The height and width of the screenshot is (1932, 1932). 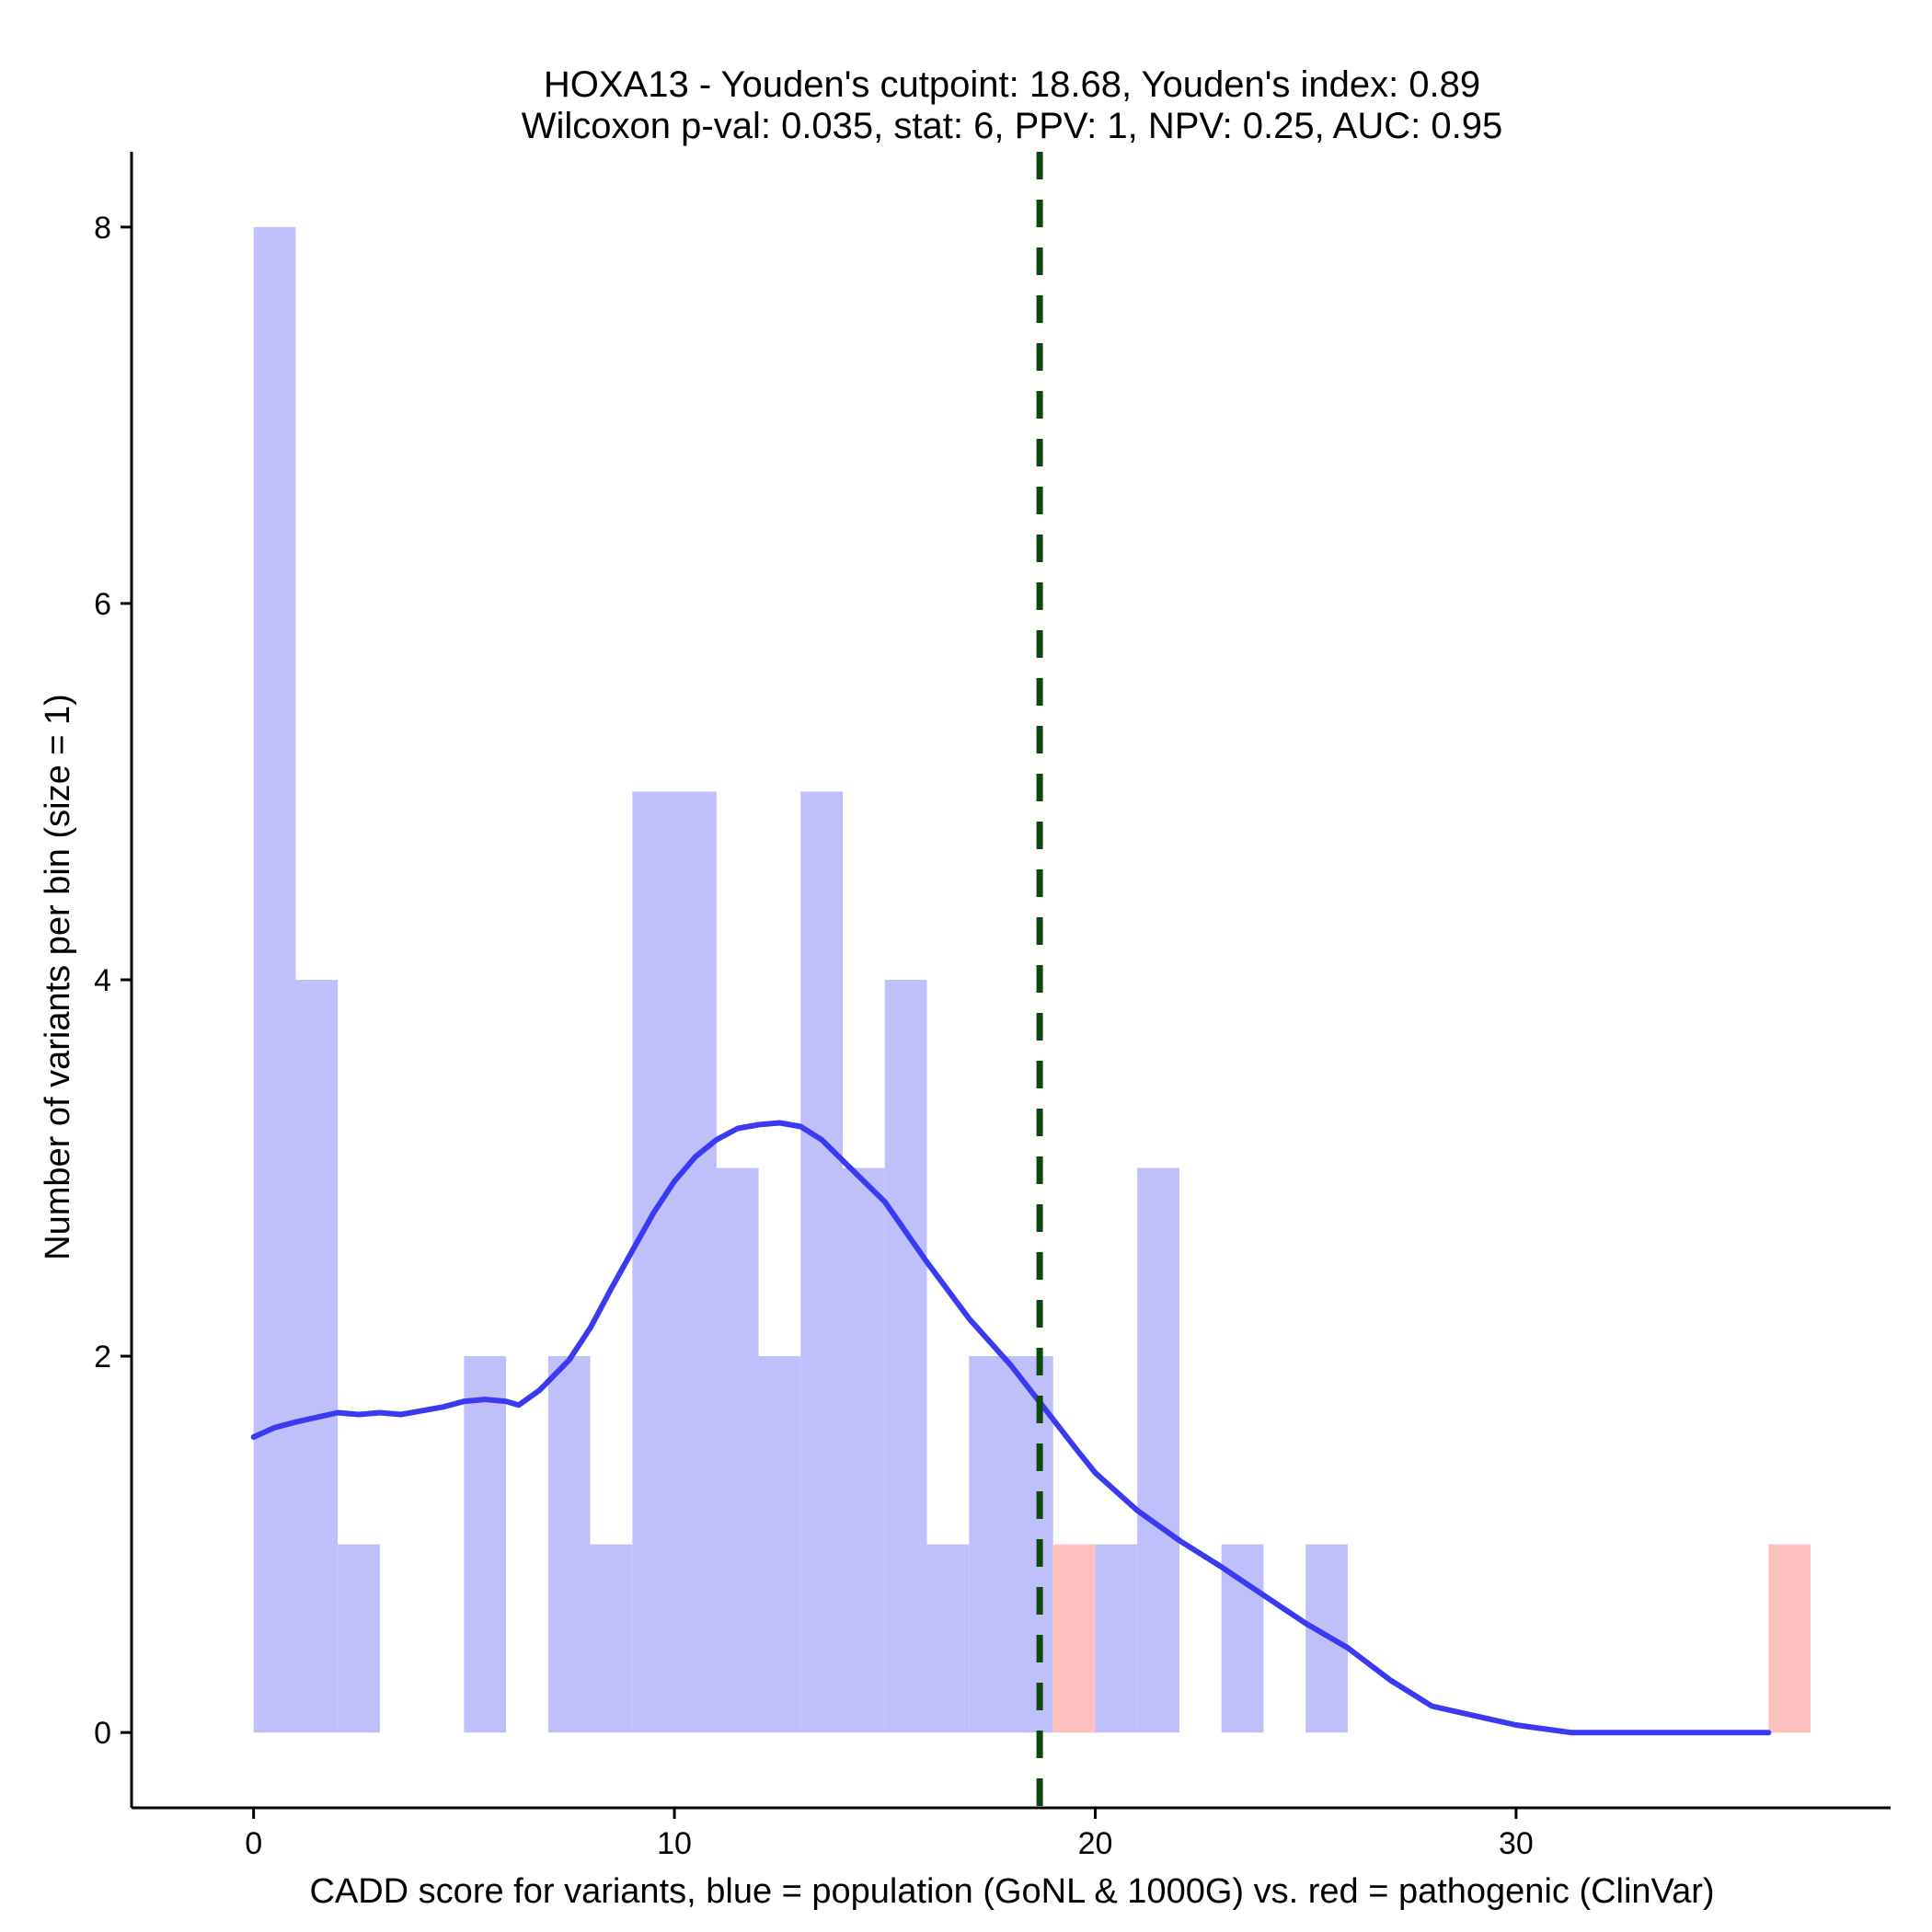 I want to click on y-tick-label-4: 4, so click(x=102, y=980).